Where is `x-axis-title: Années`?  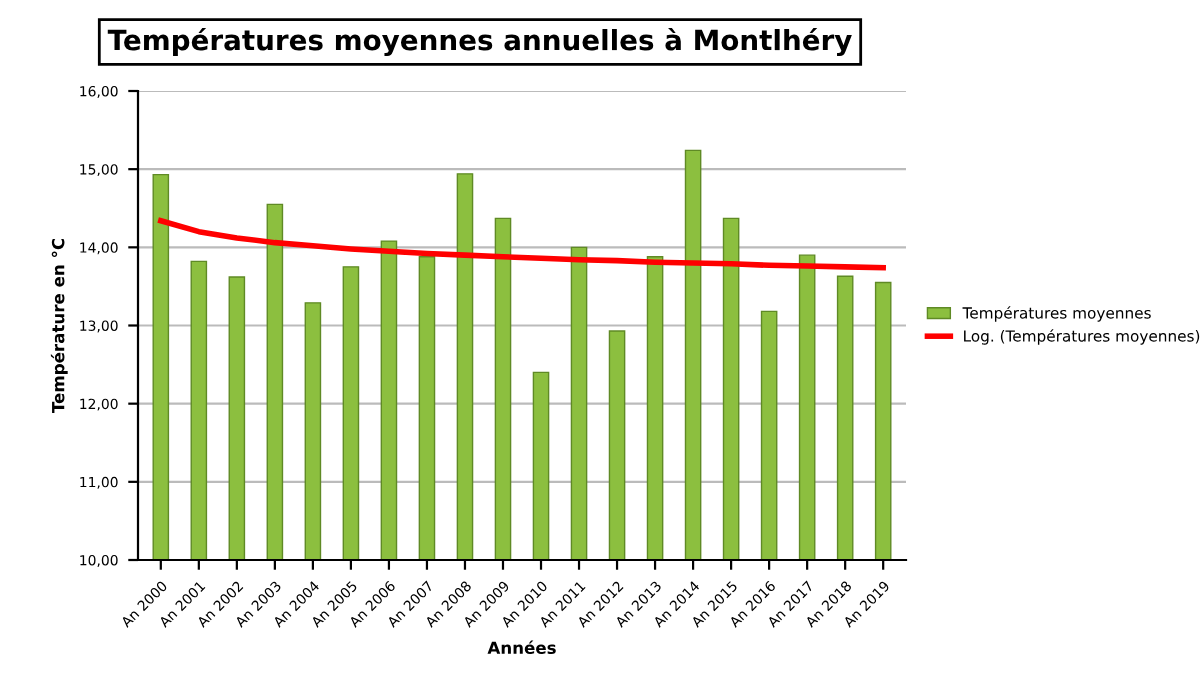
x-axis-title: Années is located at coordinates (521, 647).